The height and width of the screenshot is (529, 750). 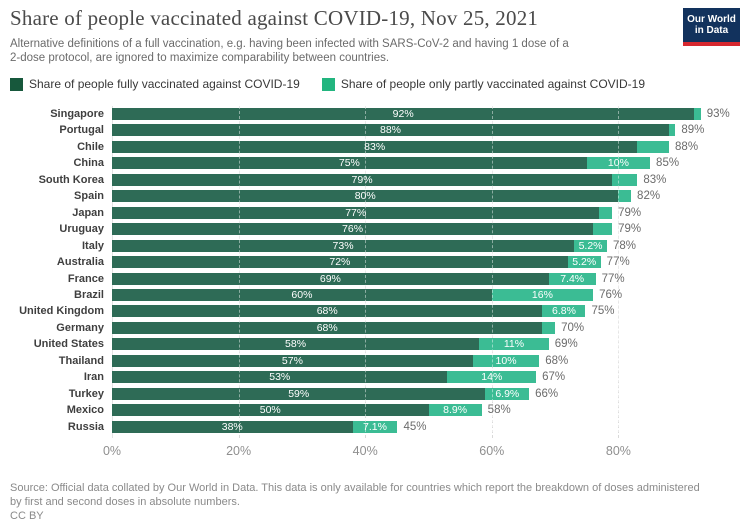 I want to click on owid-logo: Our World in Data, so click(x=711, y=27).